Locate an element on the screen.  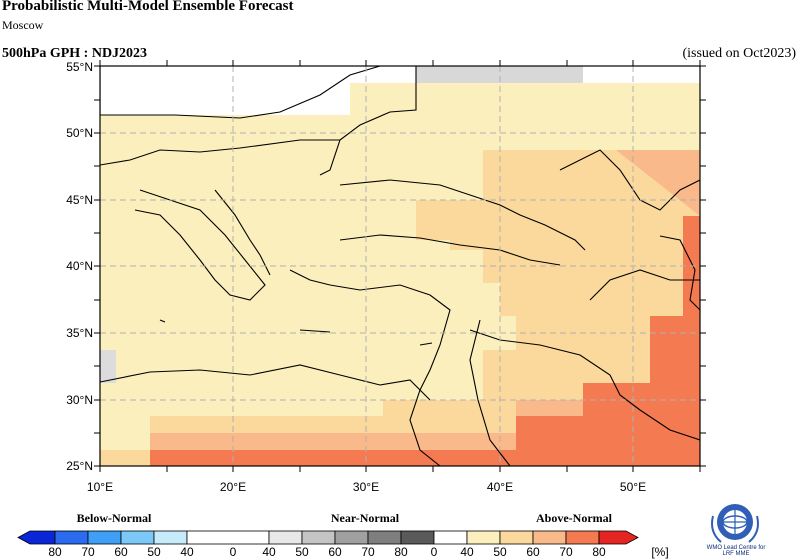
lon-label: 40°E is located at coordinates (500, 487).